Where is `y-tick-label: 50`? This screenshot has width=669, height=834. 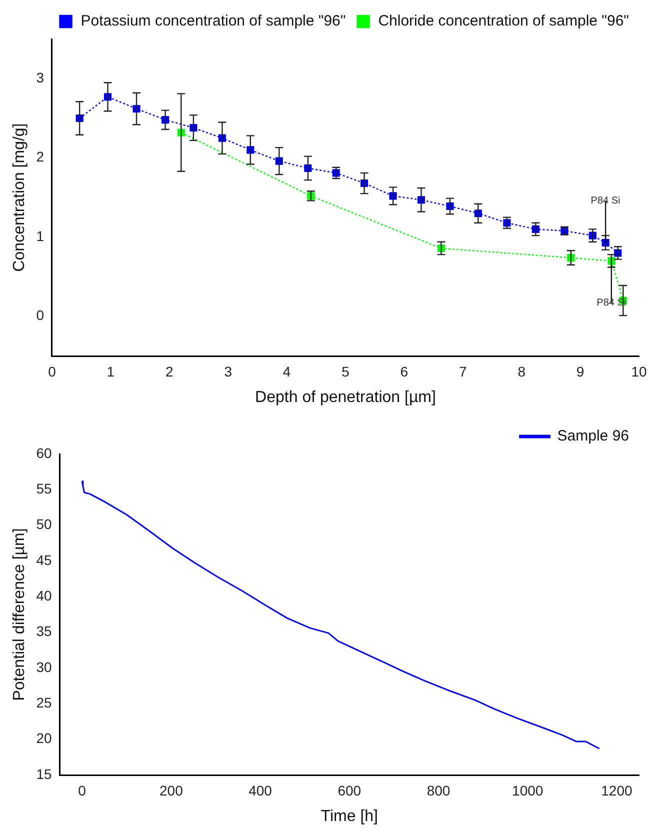
y-tick-label: 50 is located at coordinates (44, 524).